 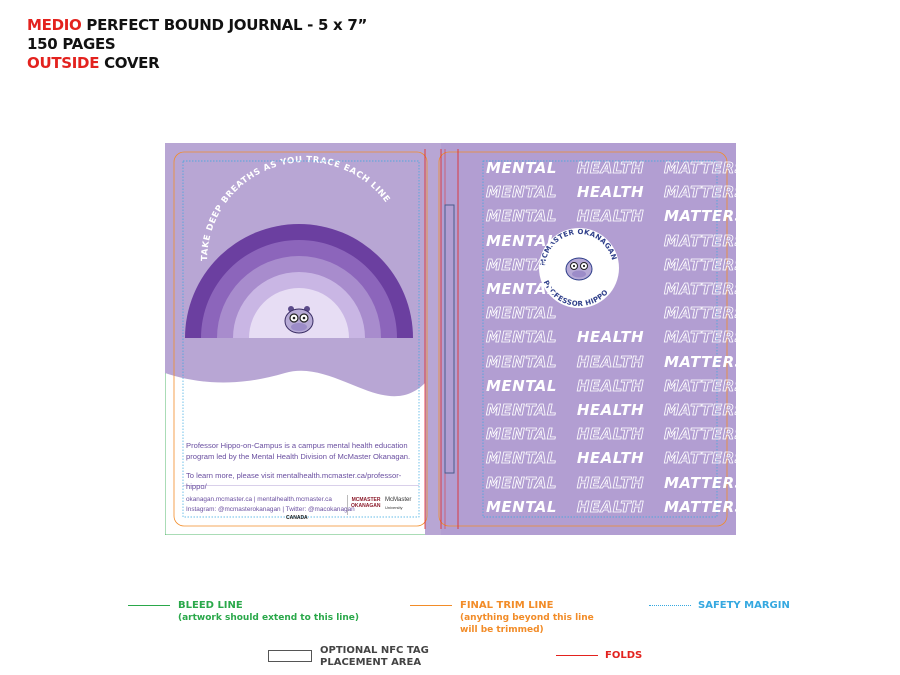 What do you see at coordinates (299, 281) in the screenshot?
I see `rainbow-illustration` at bounding box center [299, 281].